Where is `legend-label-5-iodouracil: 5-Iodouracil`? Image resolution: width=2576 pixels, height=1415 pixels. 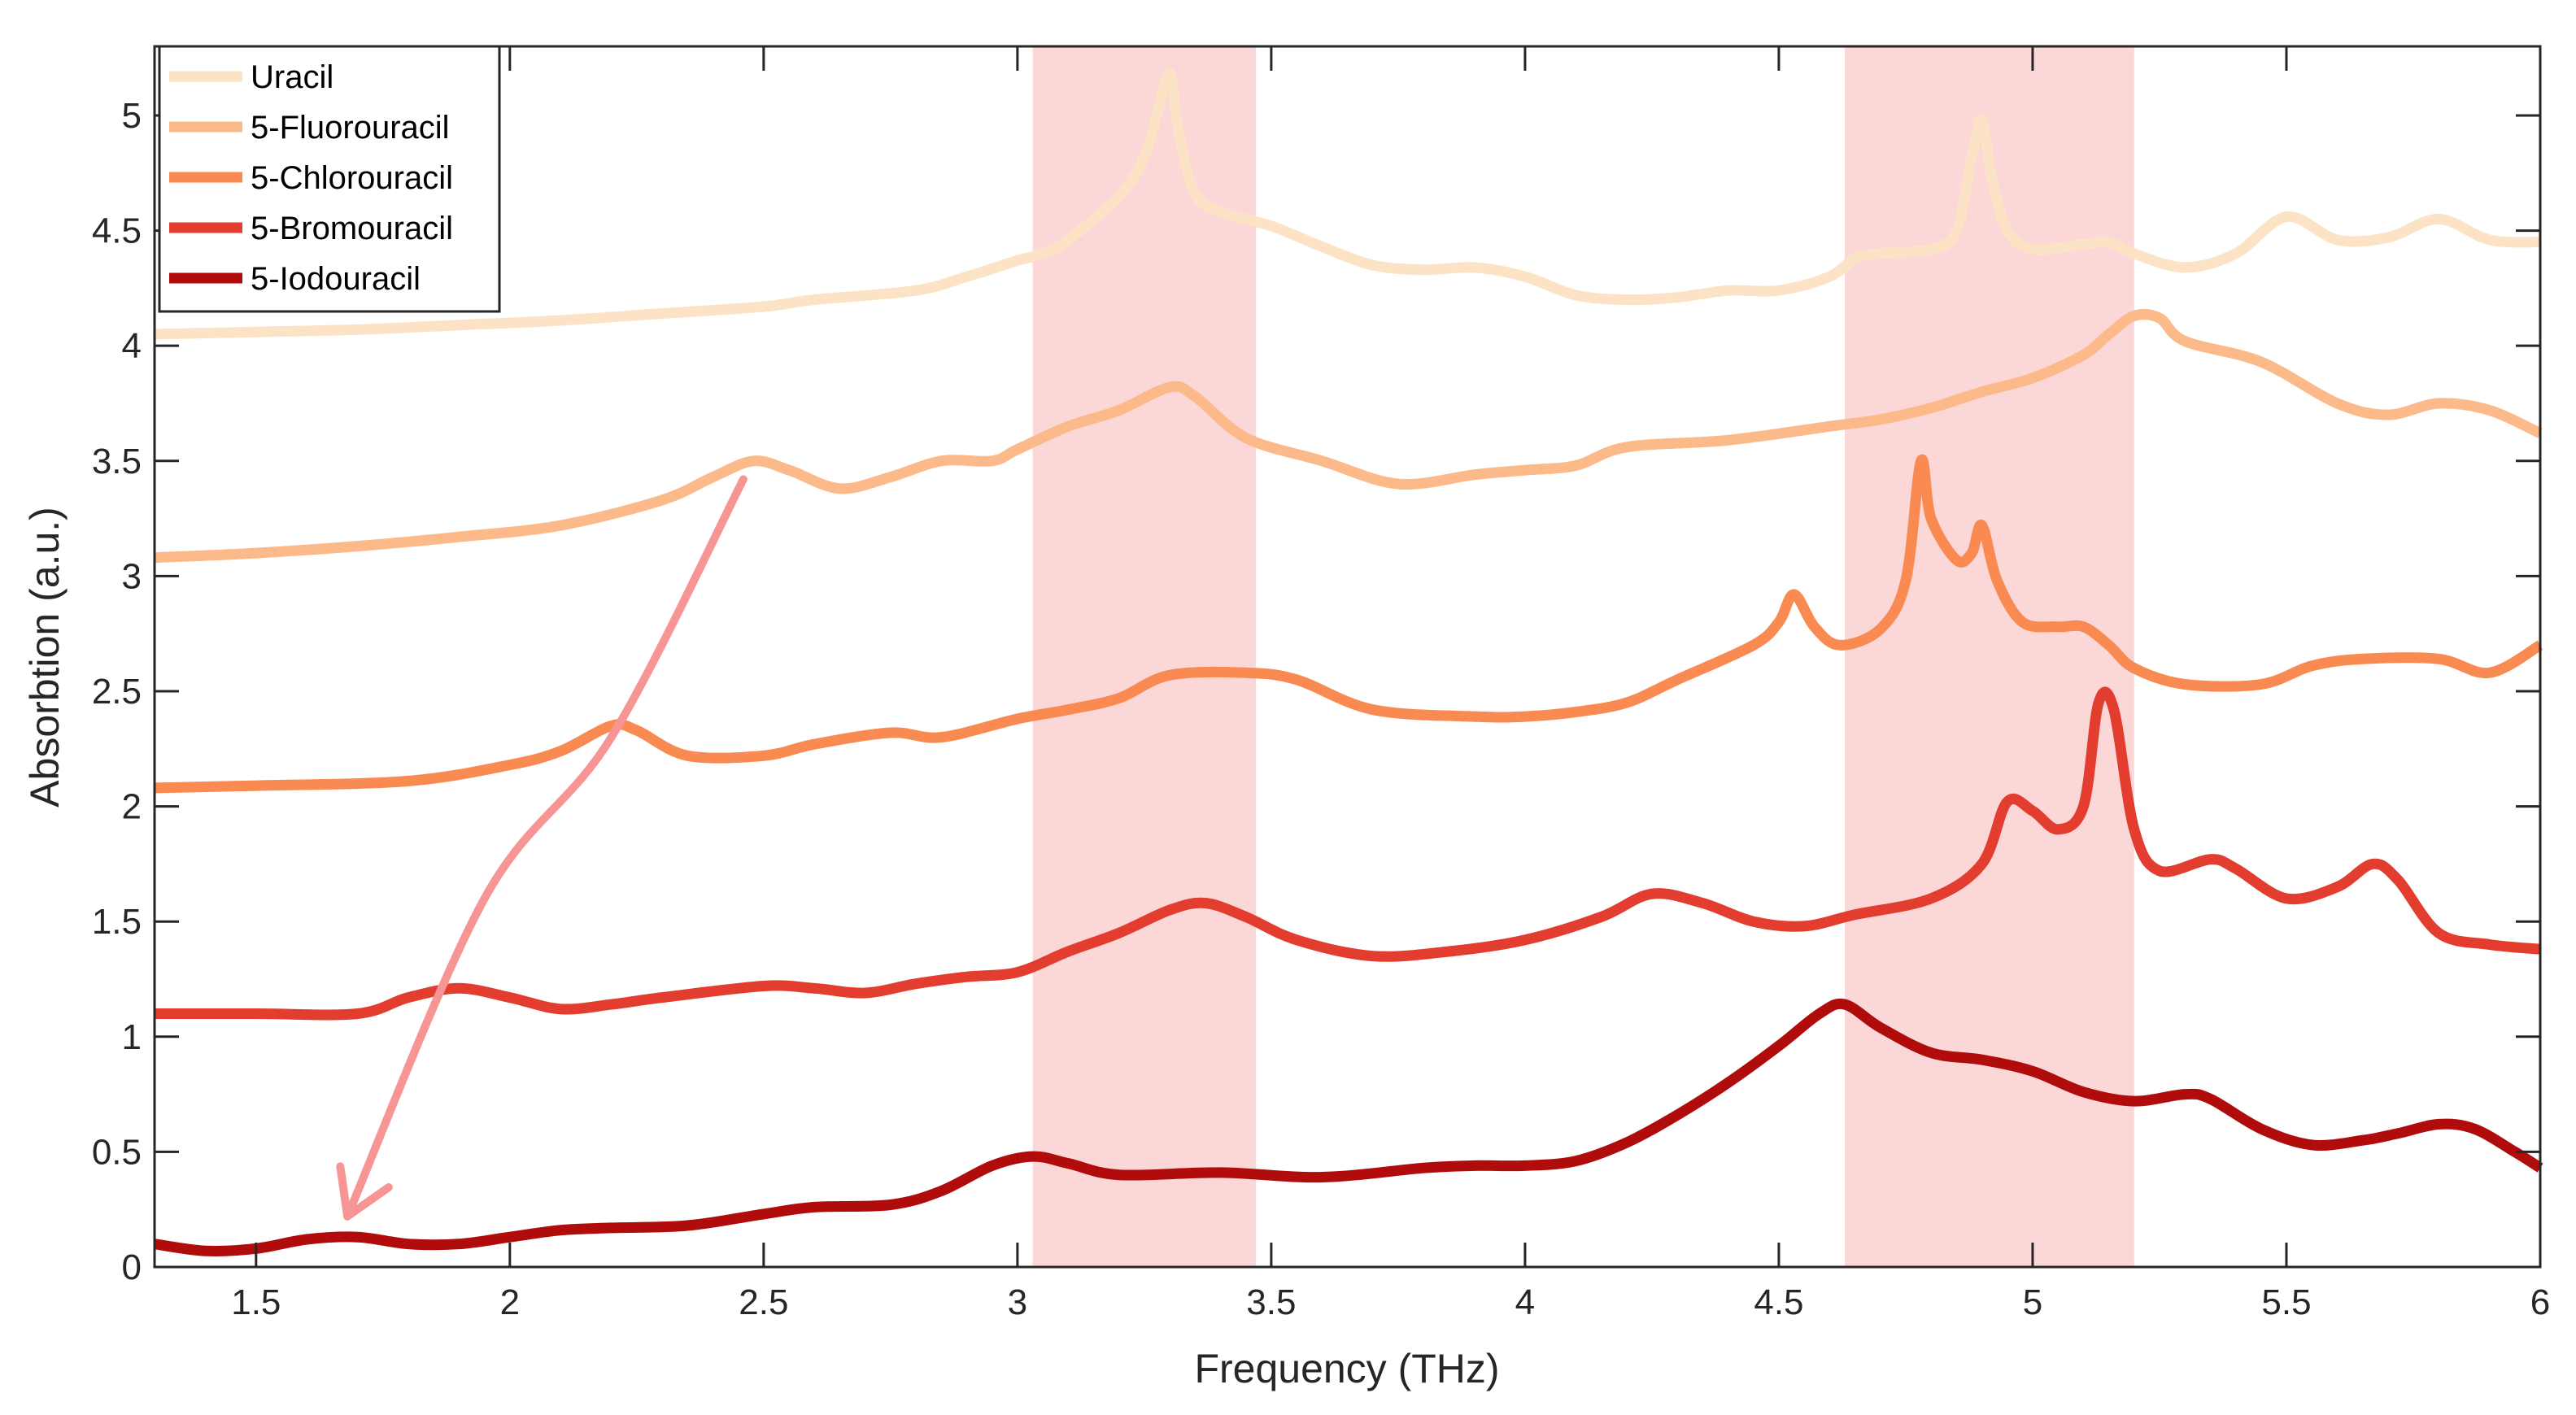
legend-label-5-iodouracil: 5-Iodouracil is located at coordinates (336, 279).